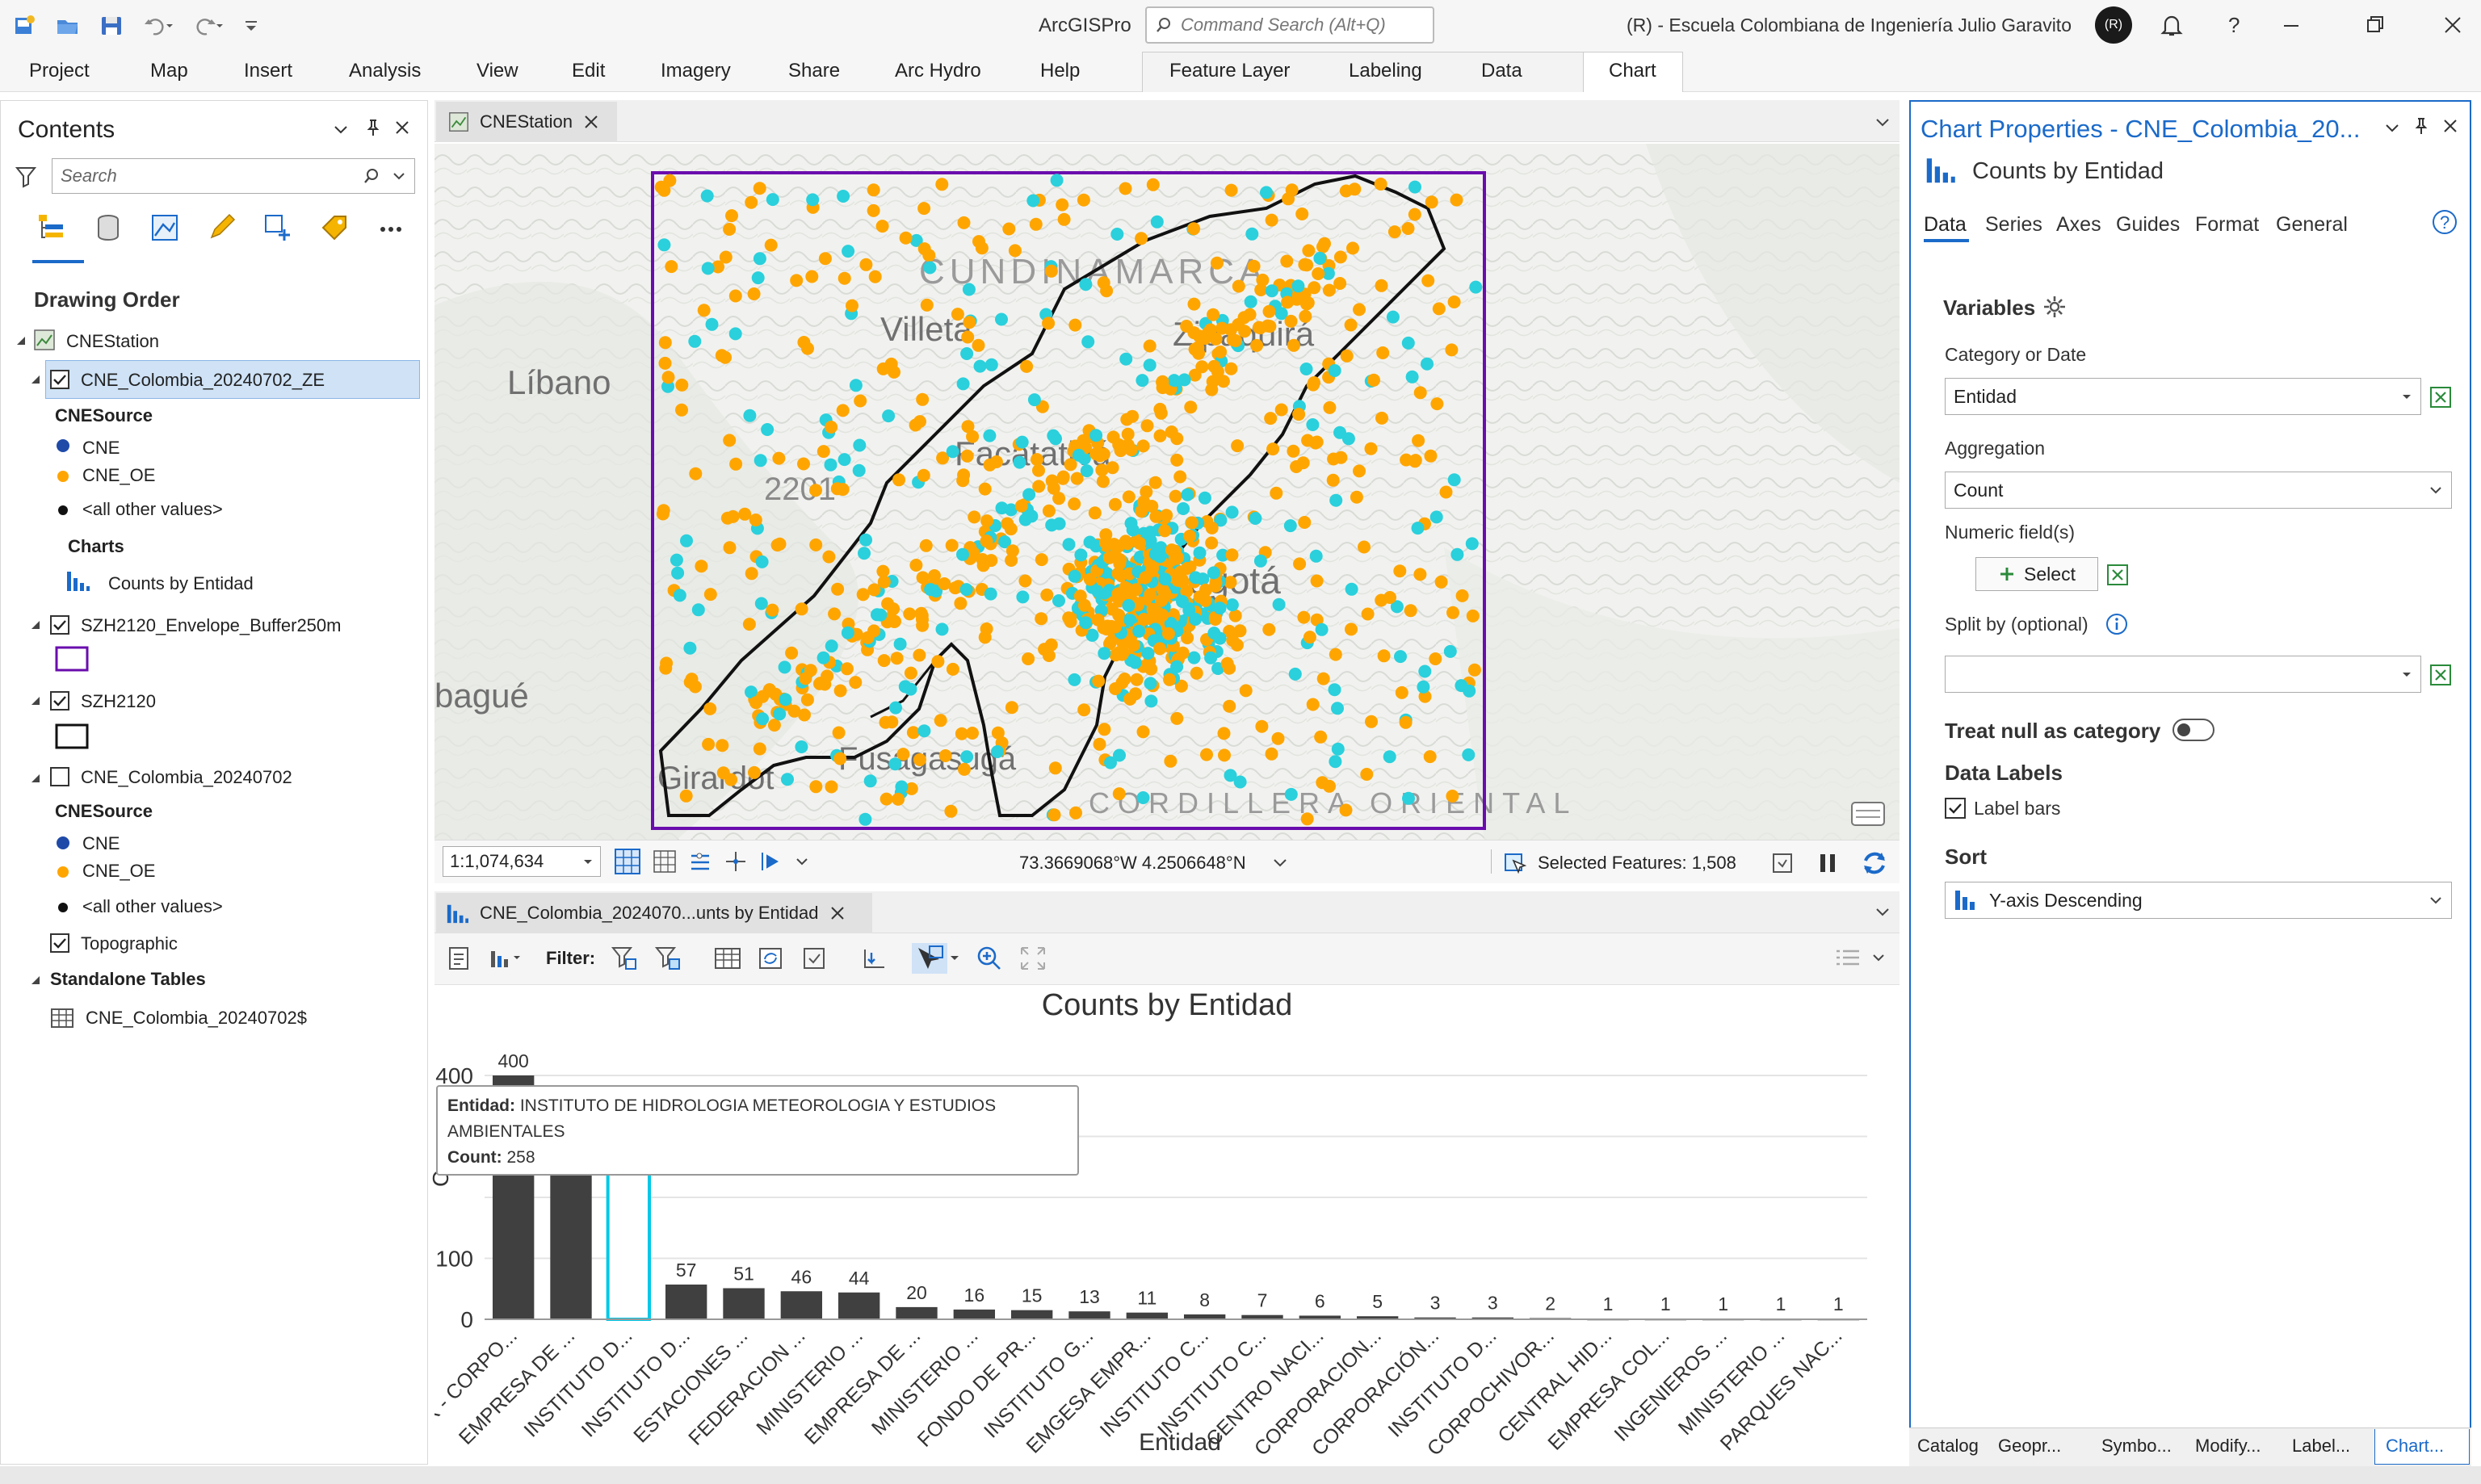  What do you see at coordinates (169, 71) in the screenshot?
I see `ribbon-tab-map: Map` at bounding box center [169, 71].